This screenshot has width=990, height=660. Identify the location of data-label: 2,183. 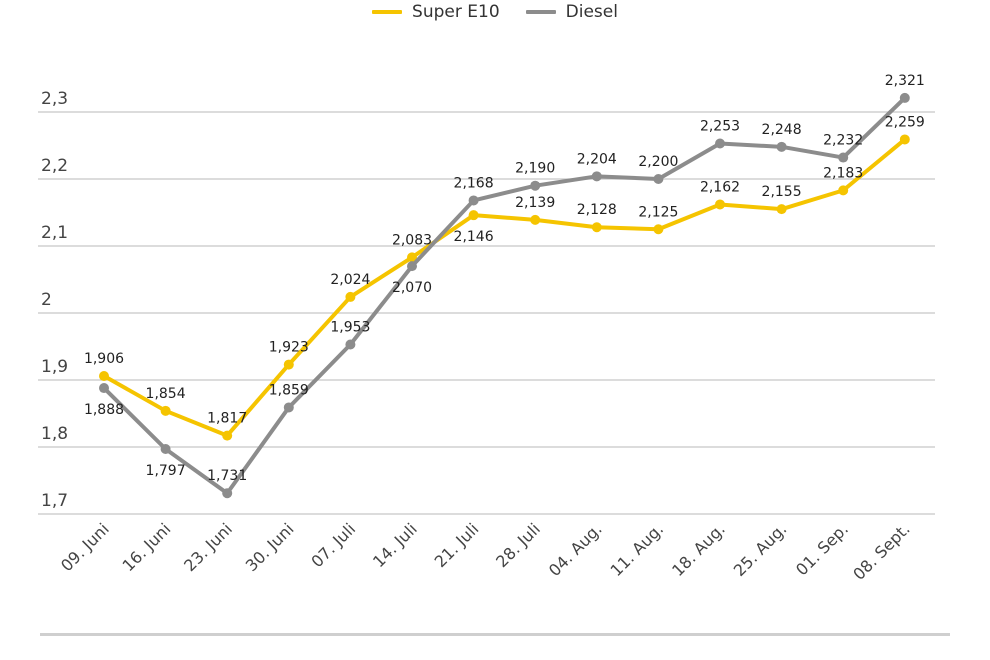
(843, 173).